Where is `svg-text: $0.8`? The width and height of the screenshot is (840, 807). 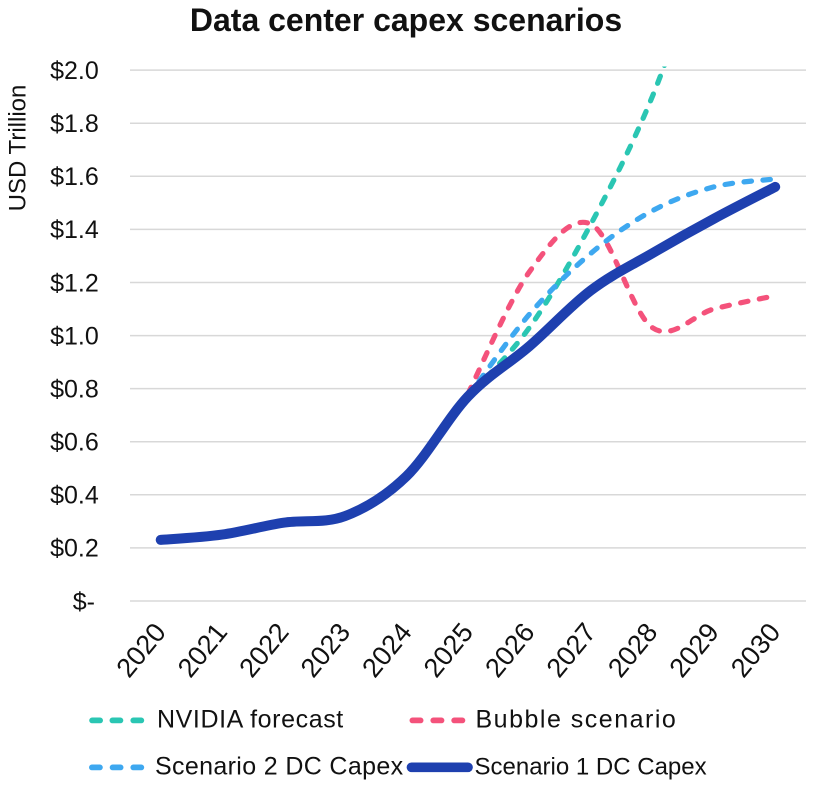 svg-text: $0.8 is located at coordinates (74, 389).